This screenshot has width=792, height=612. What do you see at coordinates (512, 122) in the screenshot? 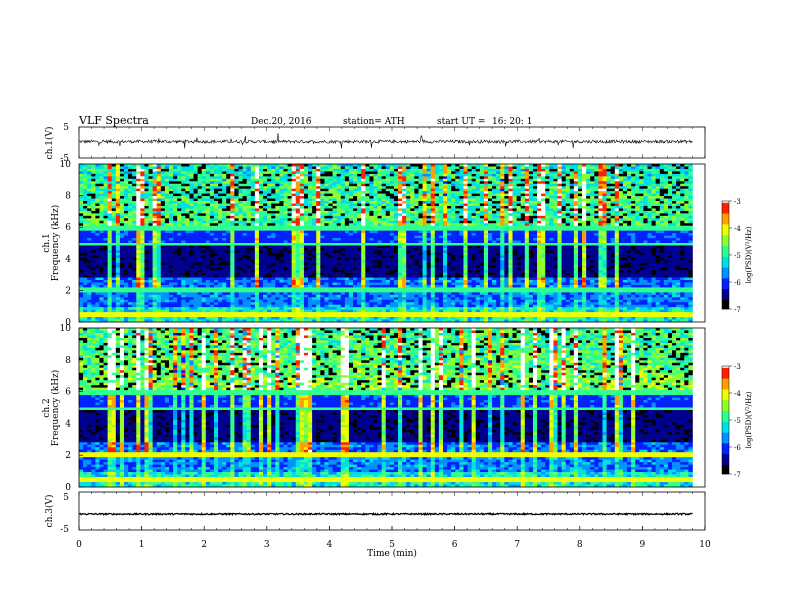
I see `start-ut-value: 16: 20: 1` at bounding box center [512, 122].